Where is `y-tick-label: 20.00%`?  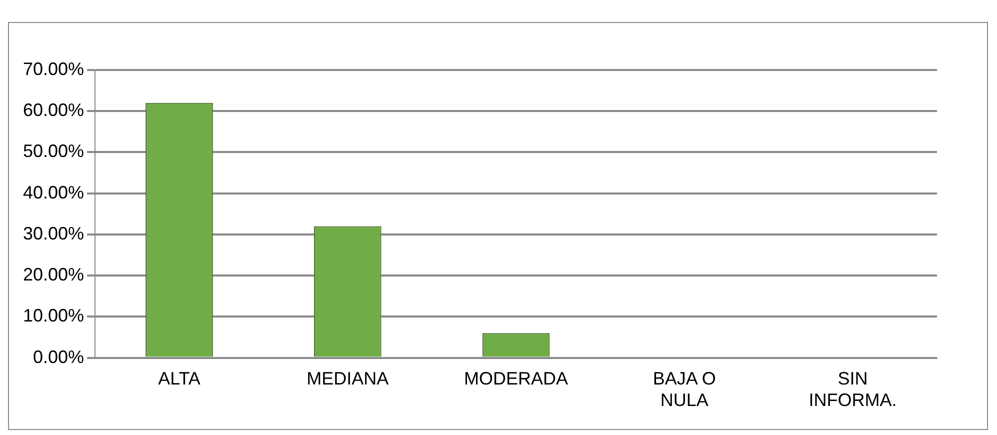 y-tick-label: 20.00% is located at coordinates (53, 274).